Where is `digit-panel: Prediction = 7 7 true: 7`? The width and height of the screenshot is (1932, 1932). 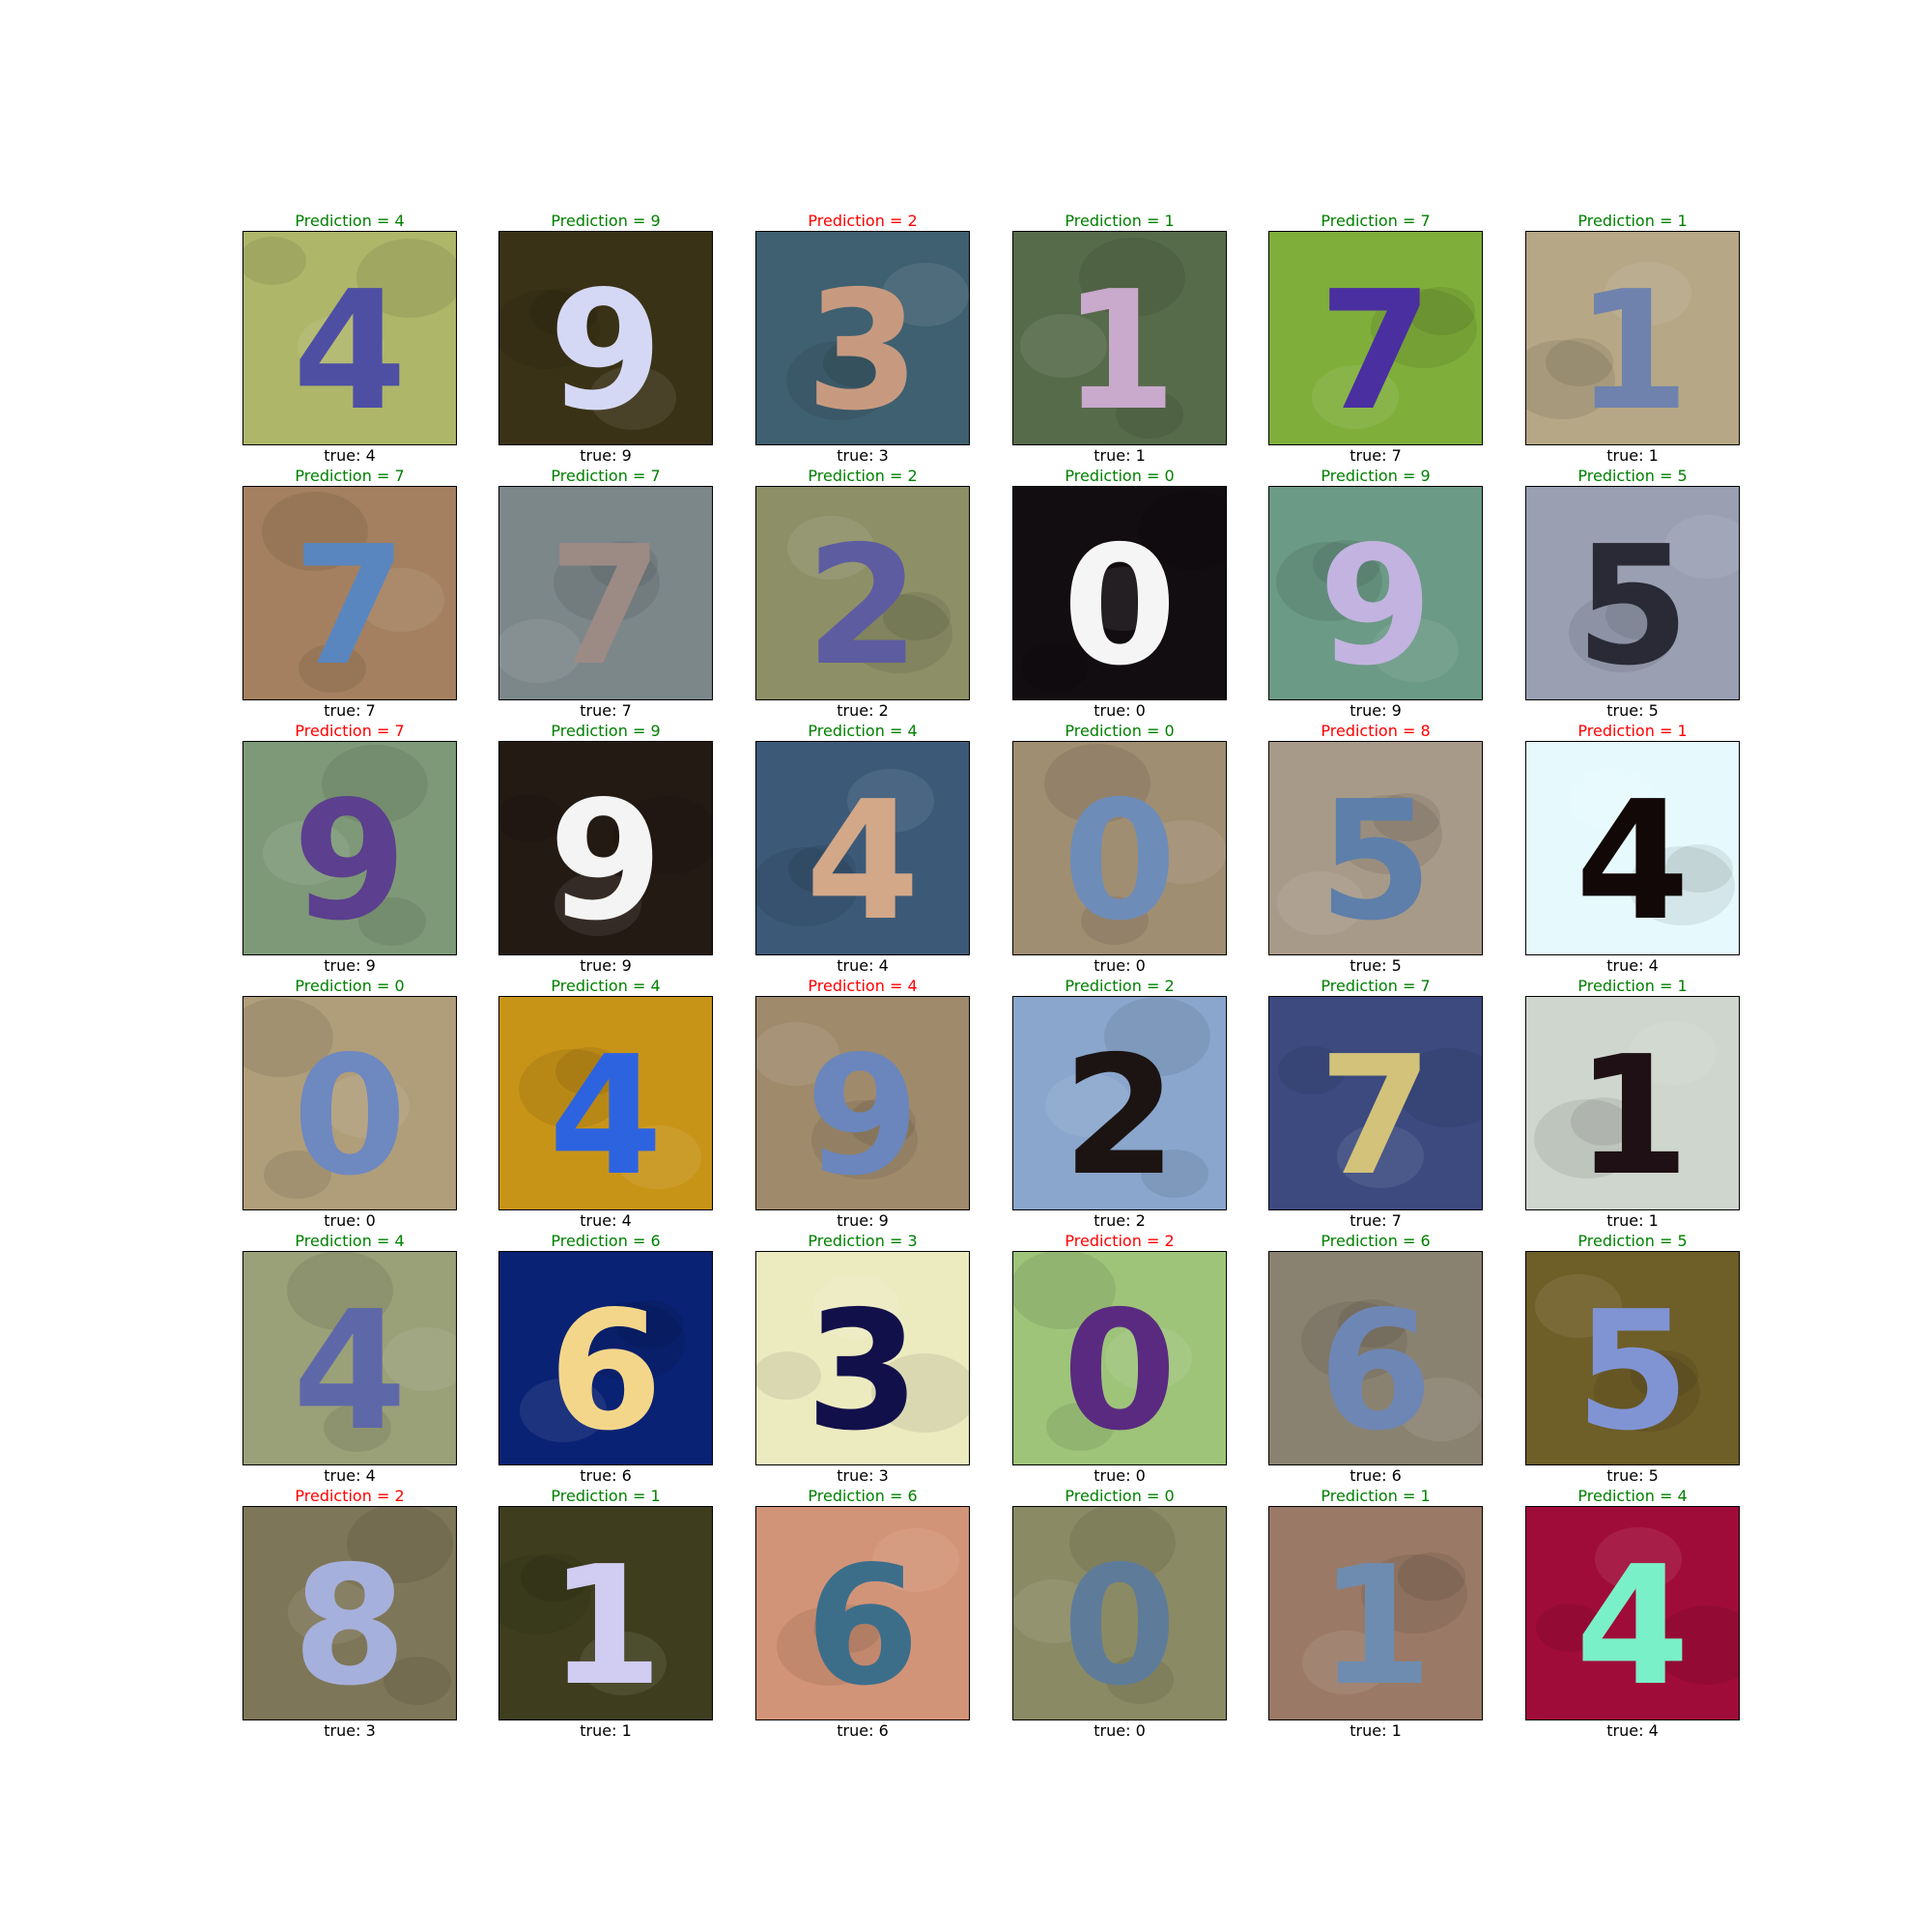 digit-panel: Prediction = 7 7 true: 7 is located at coordinates (1375, 339).